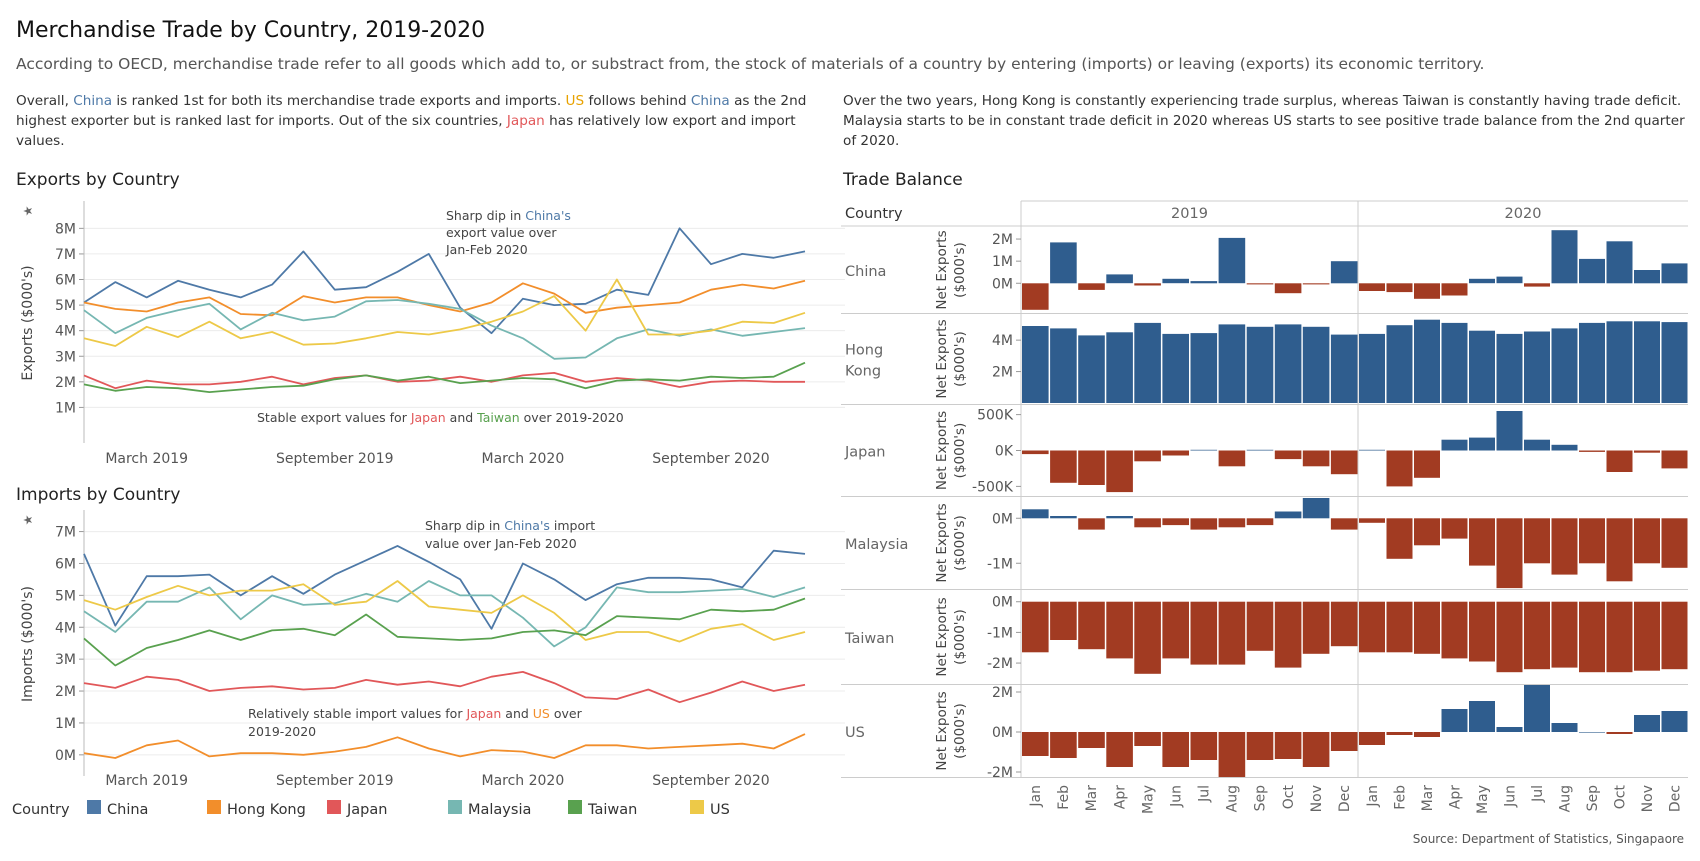 Image resolution: width=1700 pixels, height=861 pixels. What do you see at coordinates (1002, 284) in the screenshot?
I see `trade-balance-china-ytick-label: 0M` at bounding box center [1002, 284].